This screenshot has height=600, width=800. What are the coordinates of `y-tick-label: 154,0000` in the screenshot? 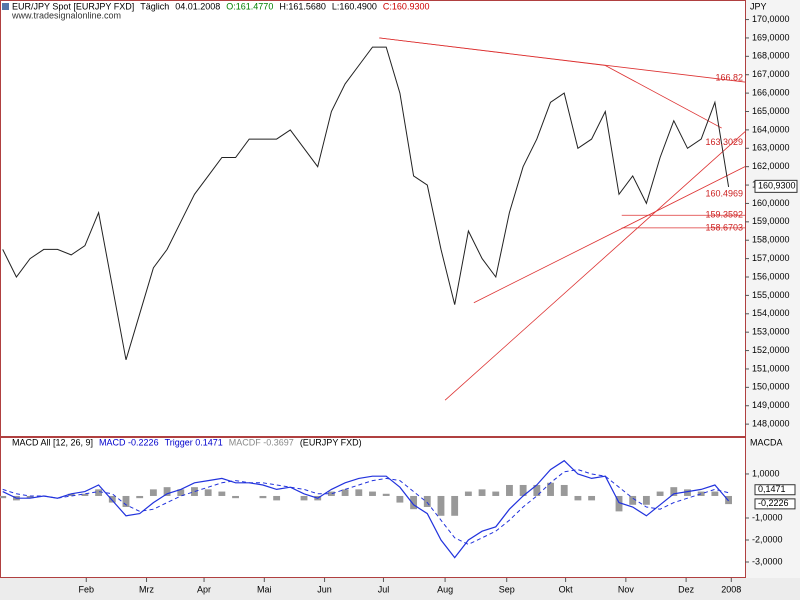 It's located at (771, 313).